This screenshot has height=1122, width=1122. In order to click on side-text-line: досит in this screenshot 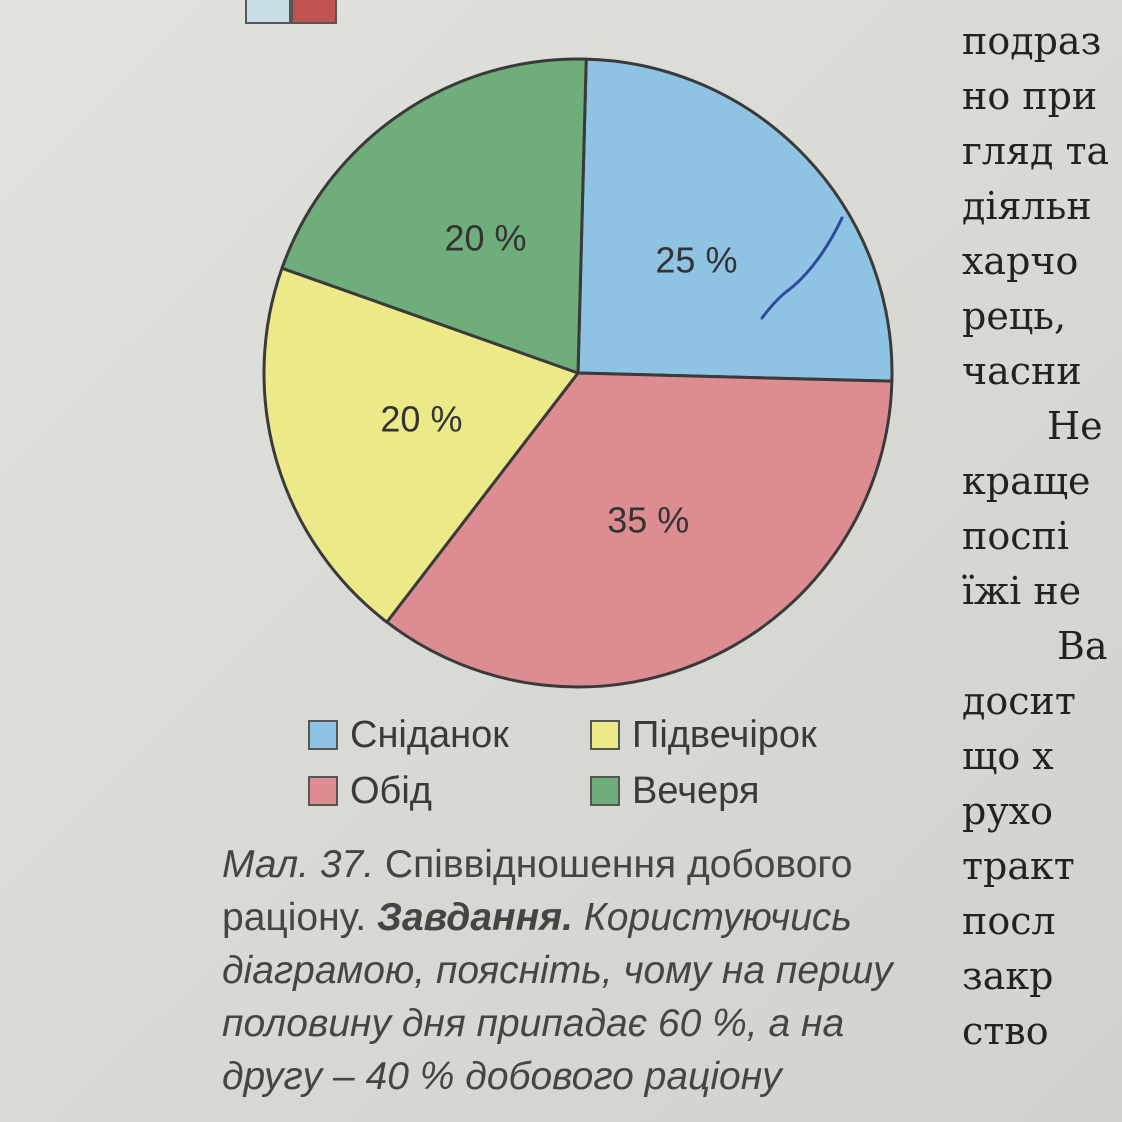, I will do `click(1019, 701)`.